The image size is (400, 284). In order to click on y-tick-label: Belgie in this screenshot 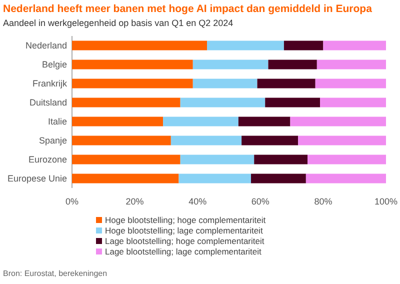, I will do `click(54, 64)`.